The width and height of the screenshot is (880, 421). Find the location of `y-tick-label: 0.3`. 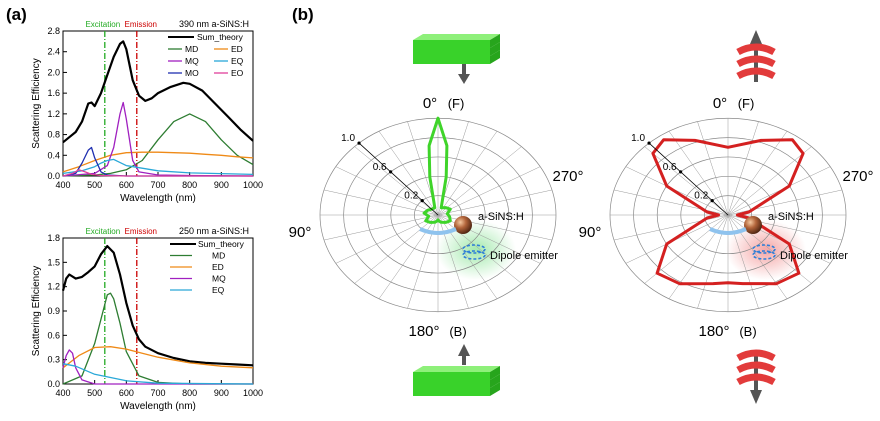

y-tick-label: 0.3 is located at coordinates (53, 360).